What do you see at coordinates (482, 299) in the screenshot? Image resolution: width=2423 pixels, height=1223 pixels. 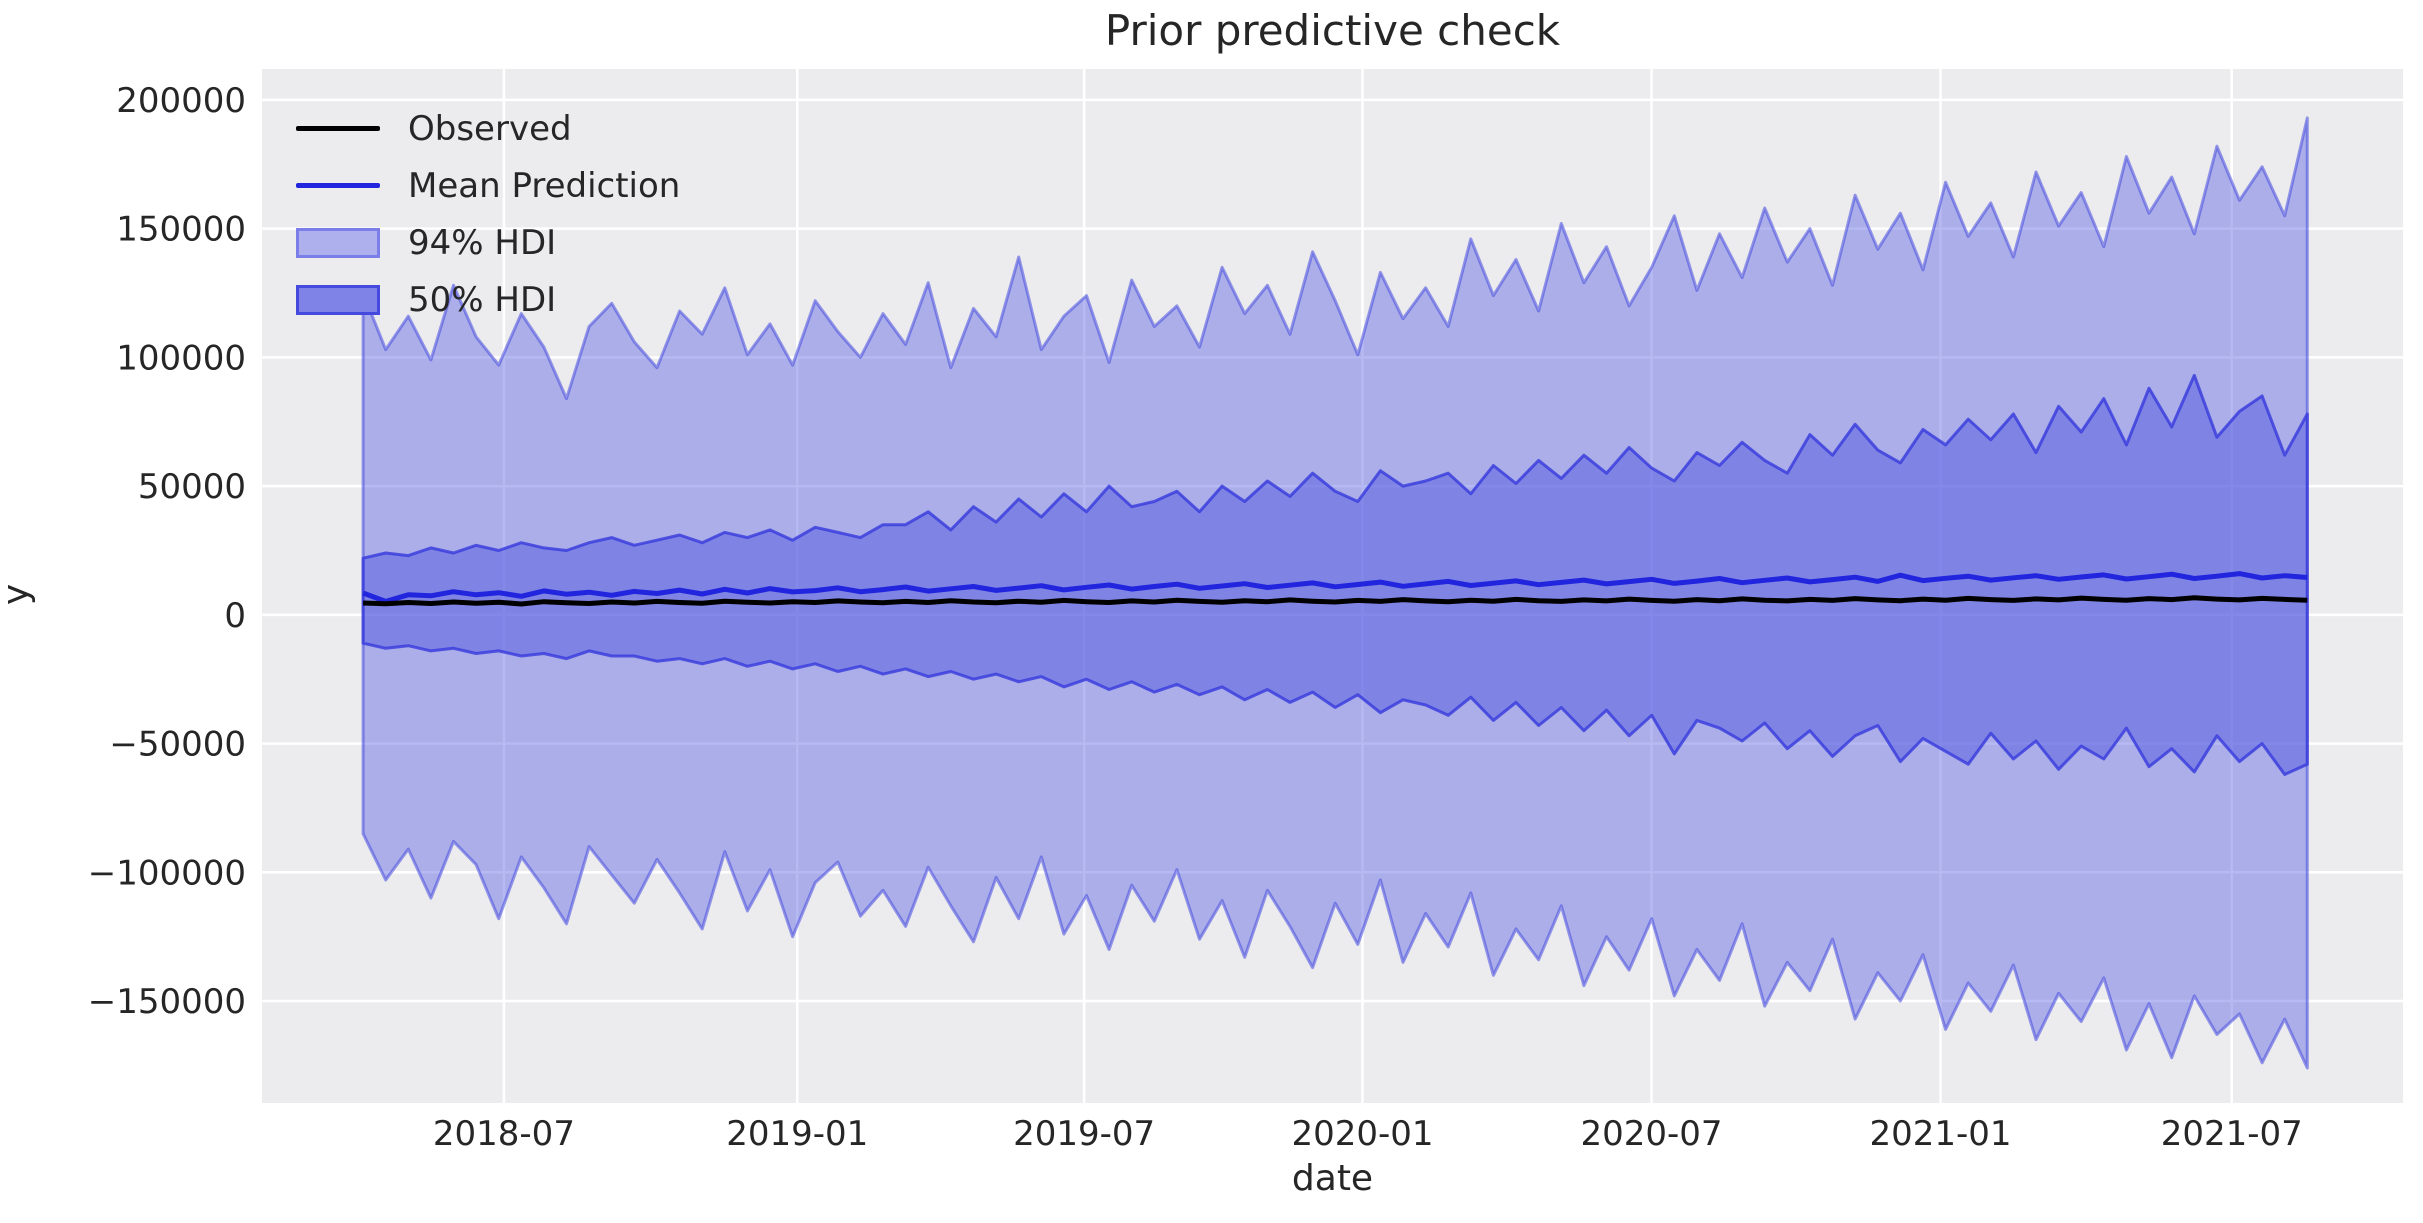 I see `legend-label: 50% HDI` at bounding box center [482, 299].